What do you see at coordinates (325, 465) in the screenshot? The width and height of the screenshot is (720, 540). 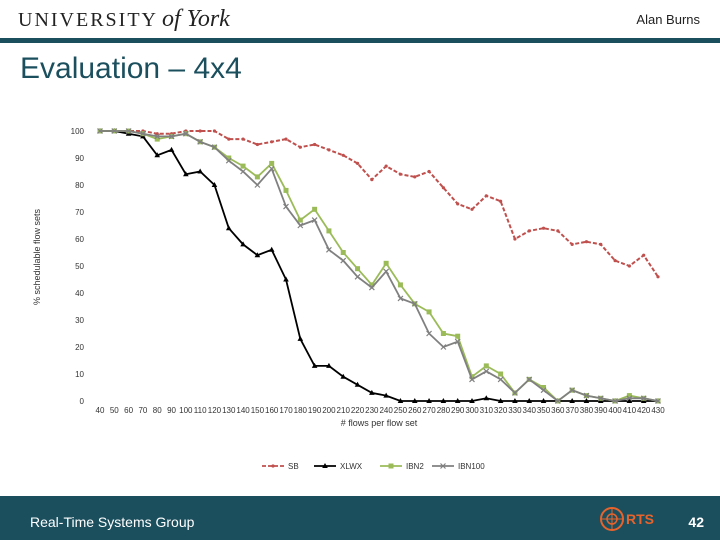 I see `legend-marker-xlwx` at bounding box center [325, 465].